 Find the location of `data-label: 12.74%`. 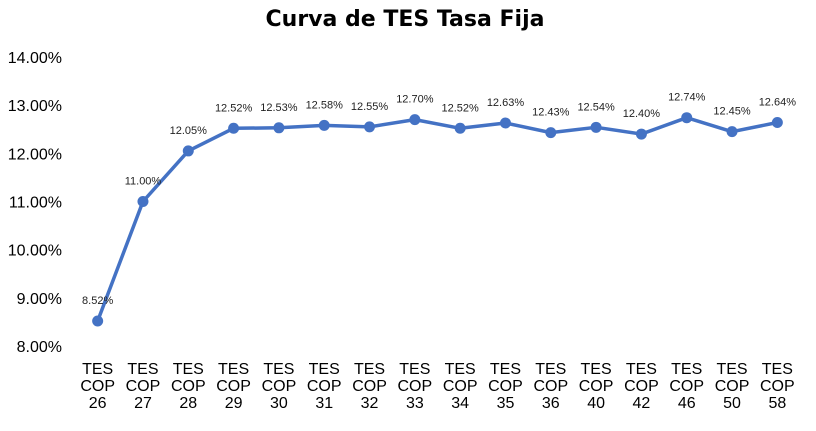

data-label: 12.74% is located at coordinates (687, 98).